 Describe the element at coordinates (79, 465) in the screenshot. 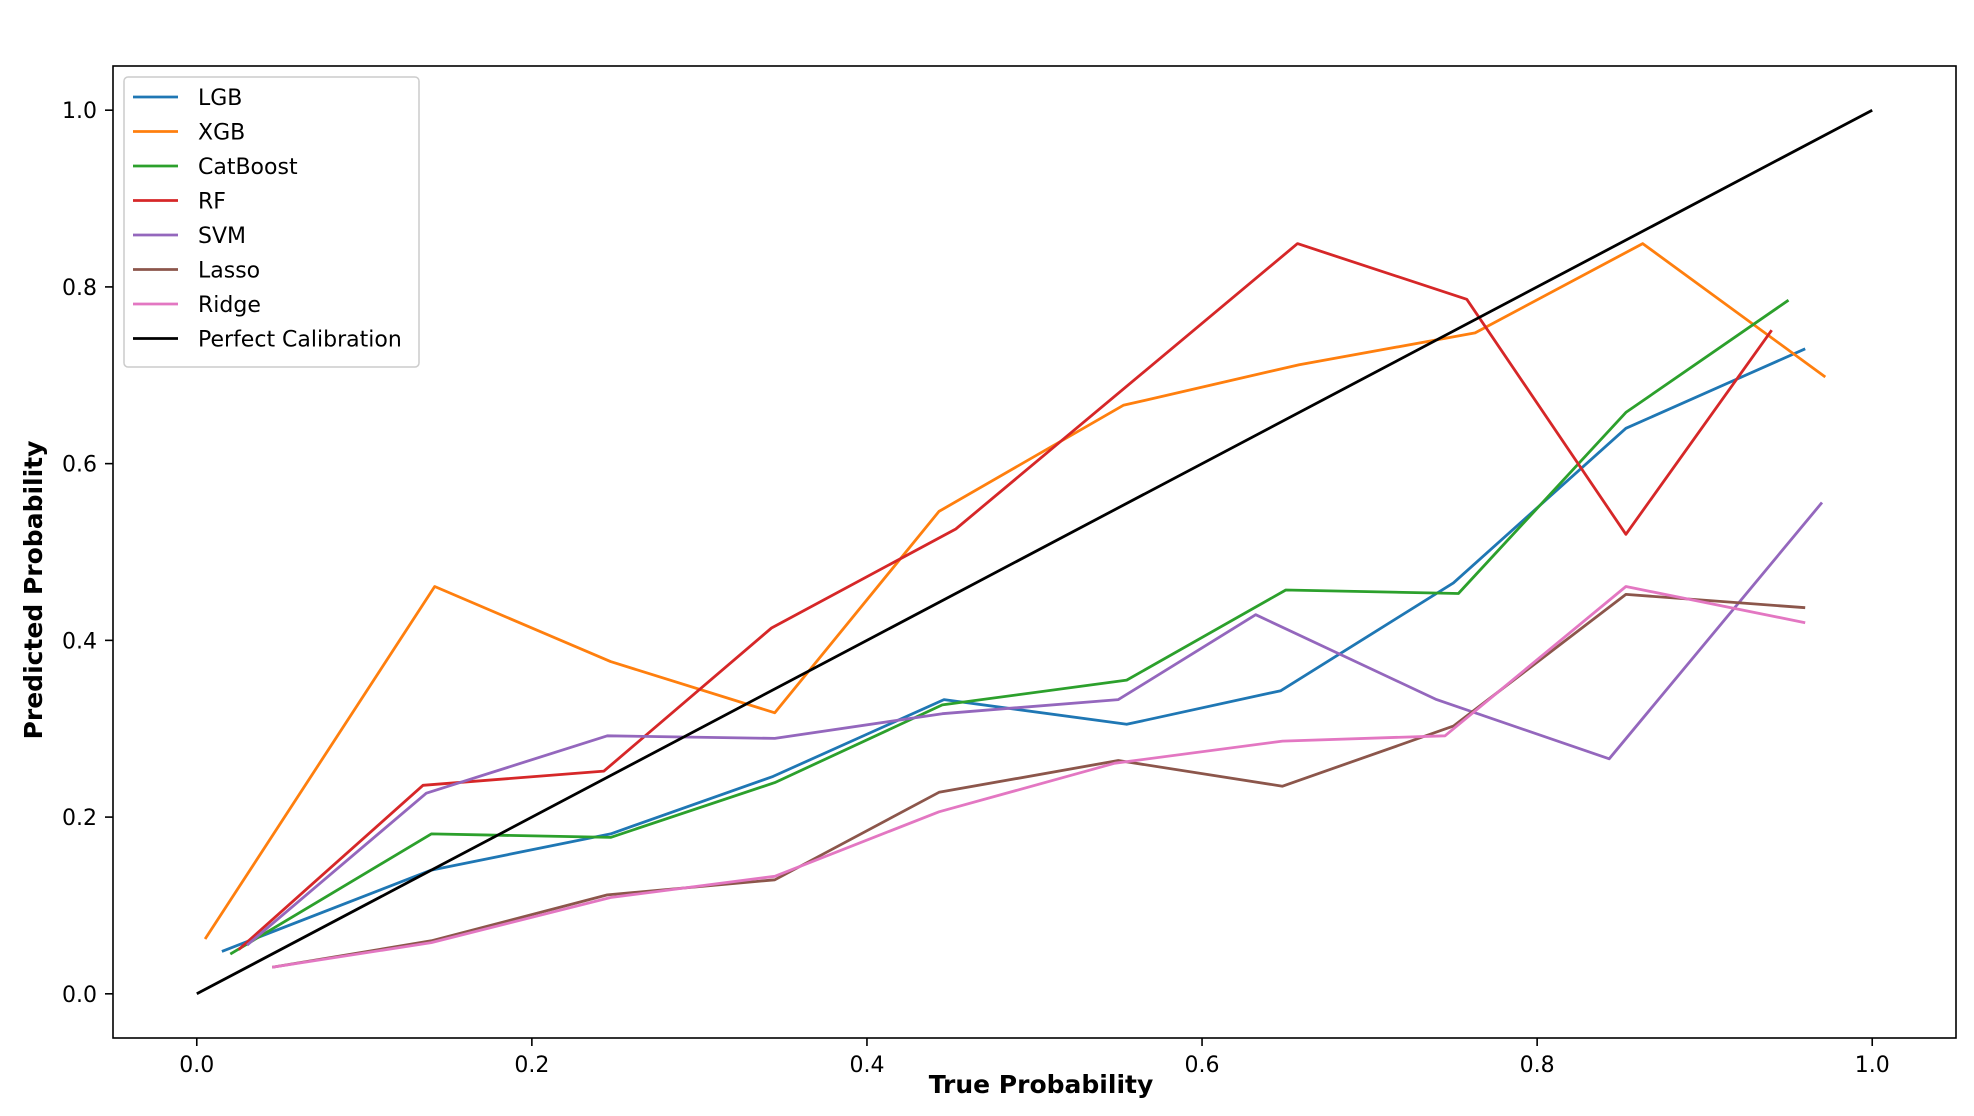

I see `y-tick-label: 0.6` at that location.